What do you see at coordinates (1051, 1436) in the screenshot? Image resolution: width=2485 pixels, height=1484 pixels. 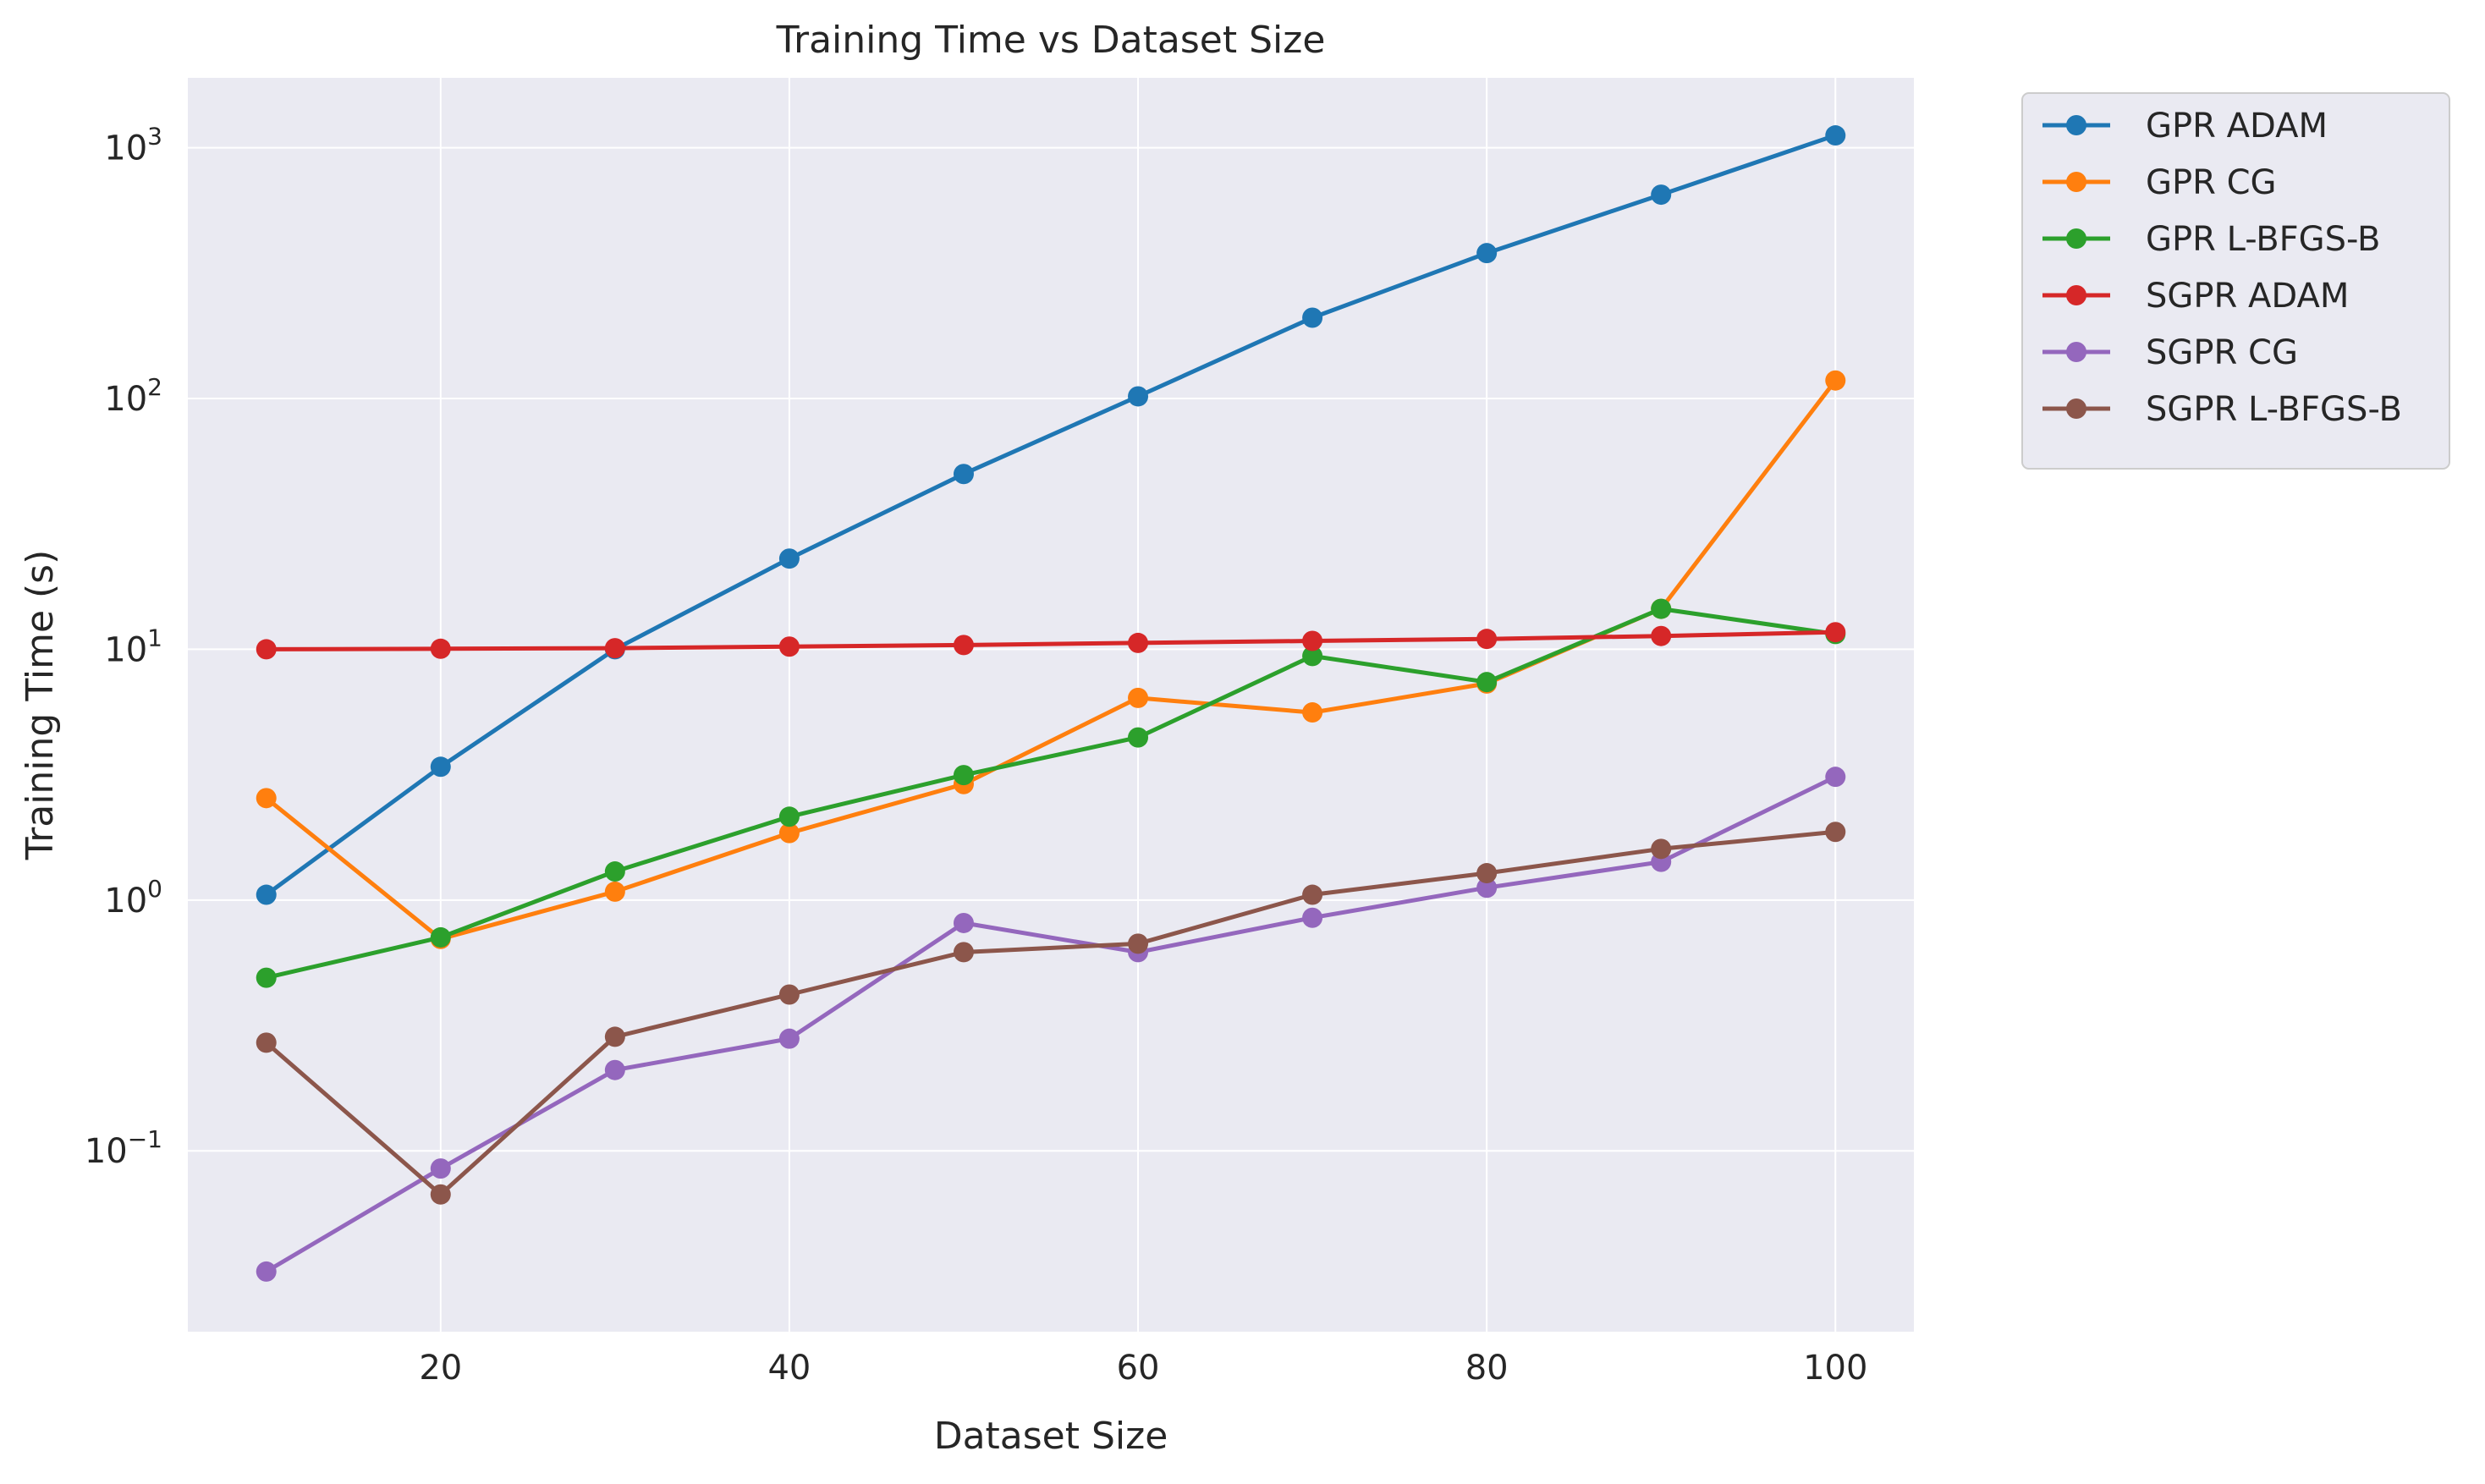 I see `x-axis-label: Dataset Size` at bounding box center [1051, 1436].